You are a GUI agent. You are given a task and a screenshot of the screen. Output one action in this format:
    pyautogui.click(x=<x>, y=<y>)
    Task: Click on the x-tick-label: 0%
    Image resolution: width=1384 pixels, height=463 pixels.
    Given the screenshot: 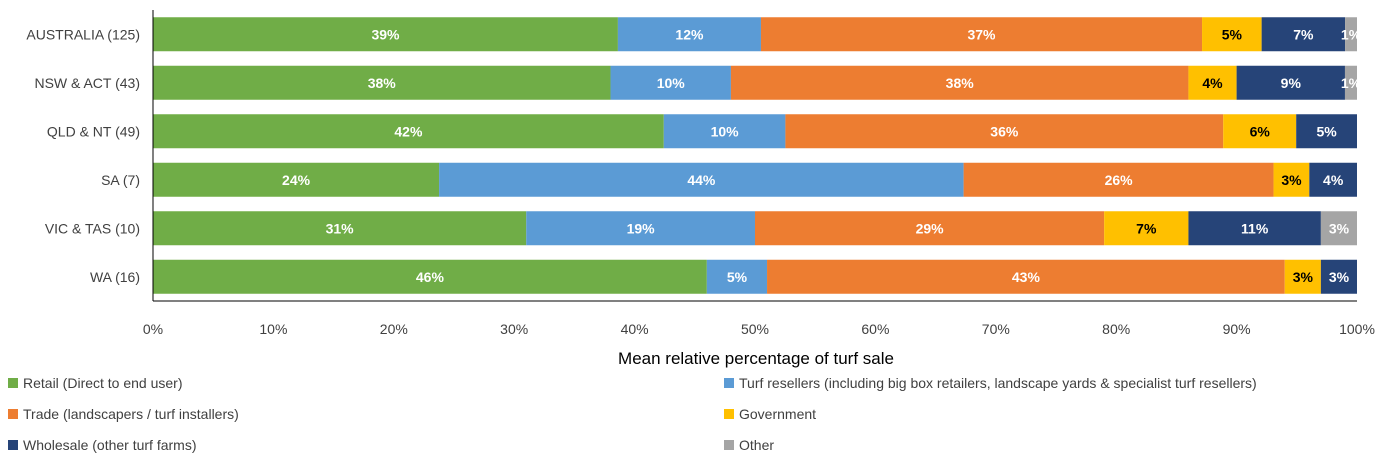 What is the action you would take?
    pyautogui.click(x=153, y=329)
    